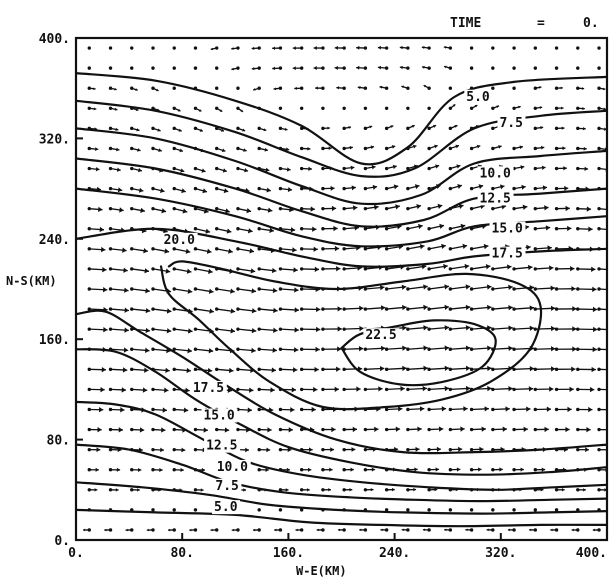 This screenshot has height=582, width=609. What do you see at coordinates (58, 441) in the screenshot?
I see `y-tick-label: 80.` at bounding box center [58, 441].